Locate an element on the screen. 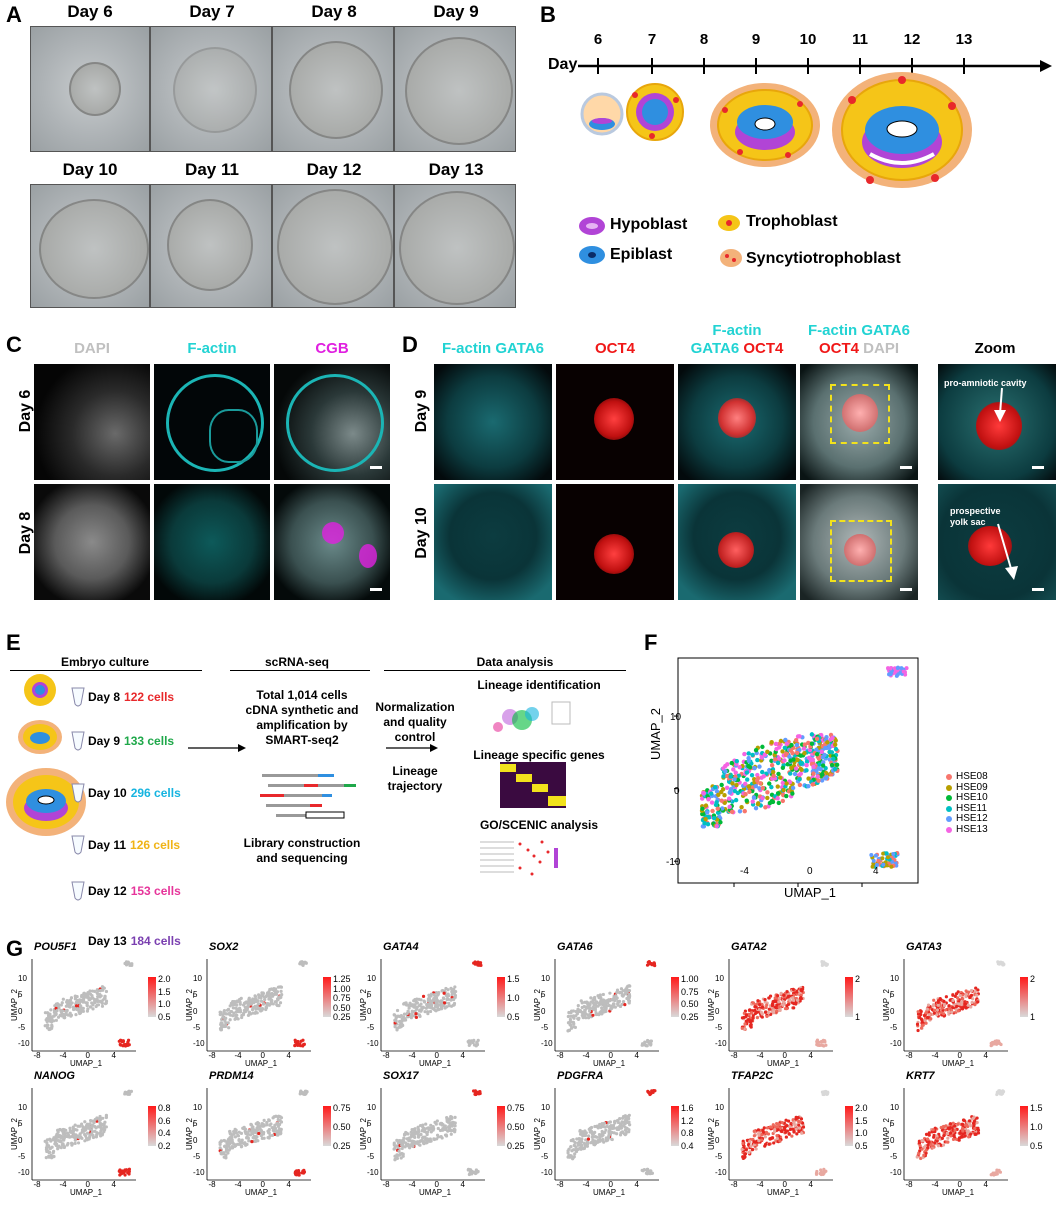  row-label-day6: Day 6 is located at coordinates (25, 411).